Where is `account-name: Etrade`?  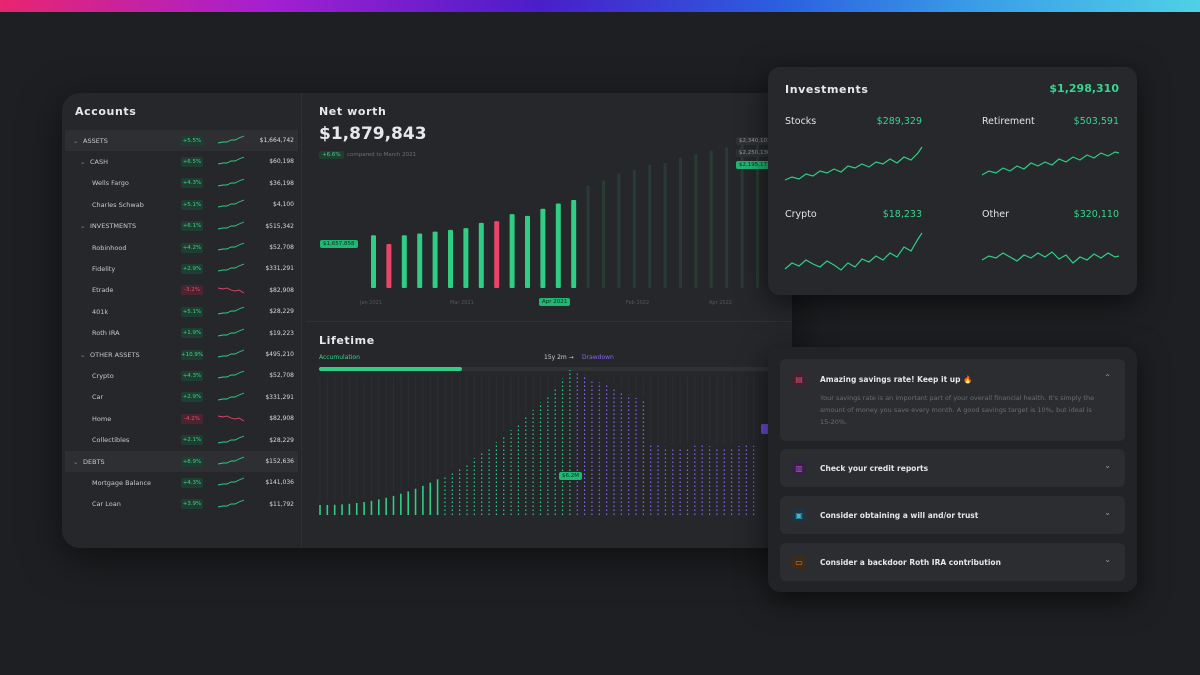 account-name: Etrade is located at coordinates (103, 290).